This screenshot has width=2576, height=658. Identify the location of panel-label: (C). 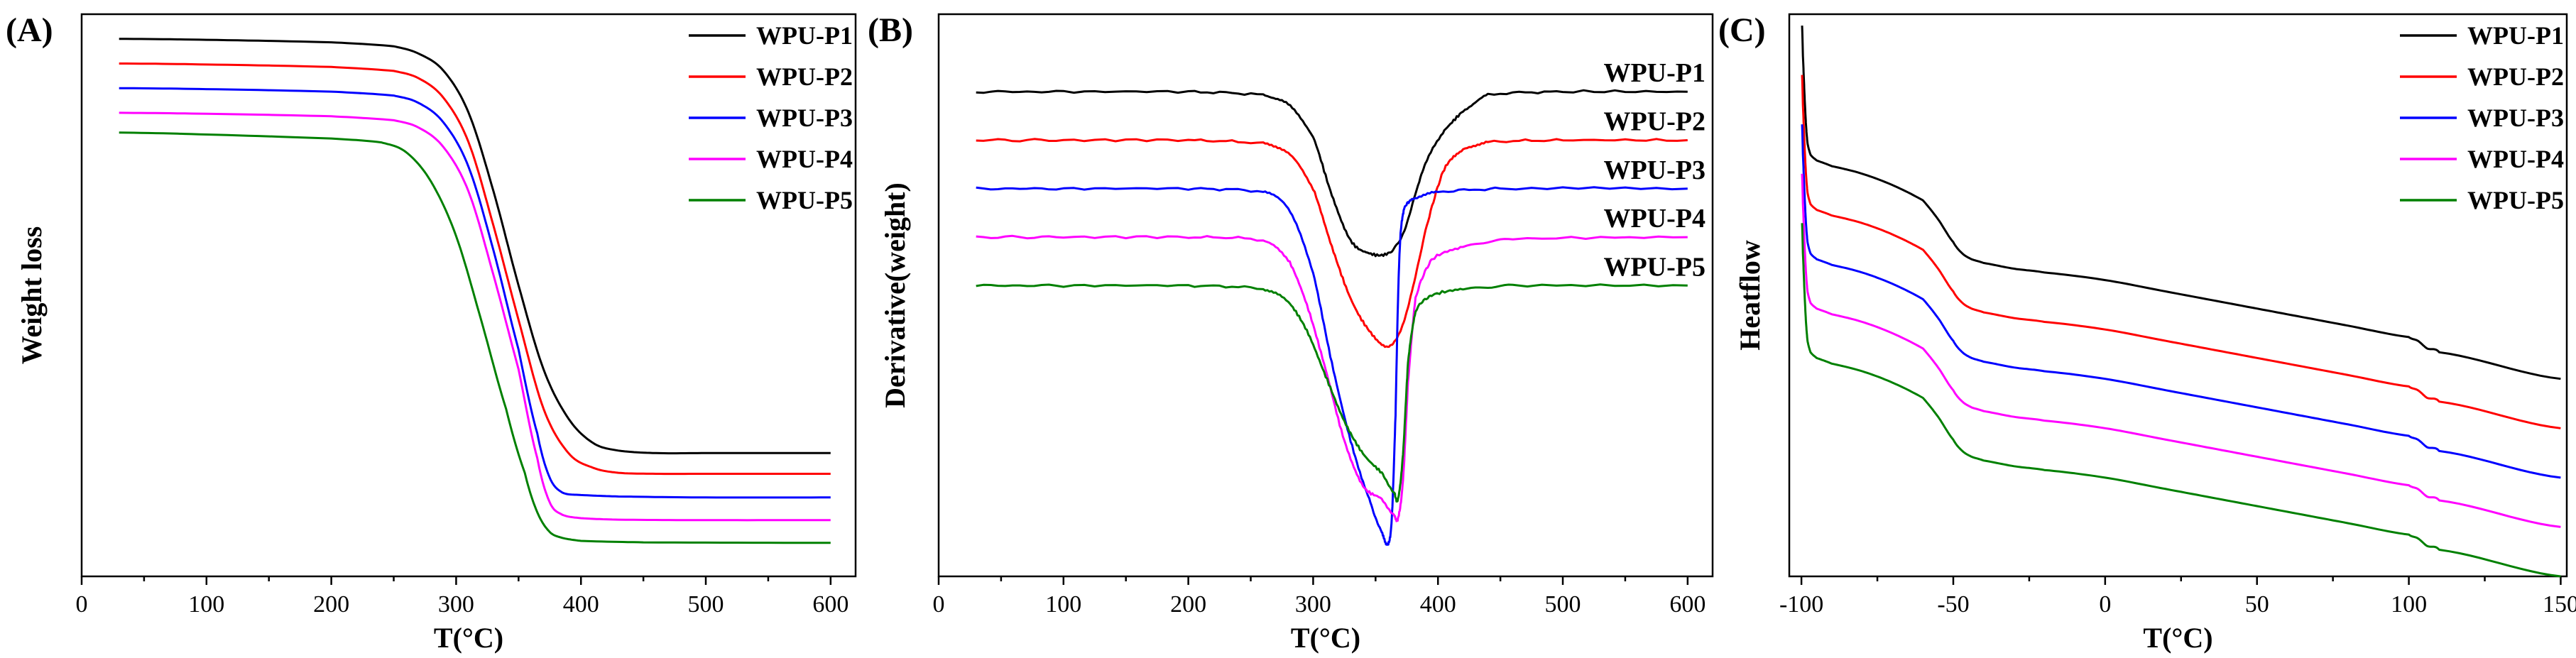
(1742, 30).